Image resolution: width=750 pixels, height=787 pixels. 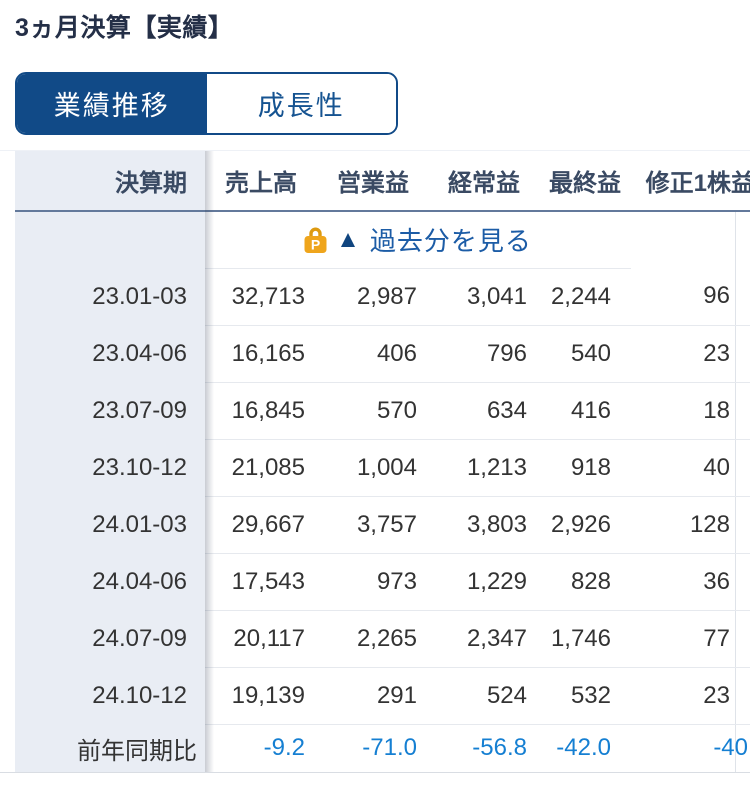 What do you see at coordinates (373, 639) in the screenshot?
I see `op-profit-cell: 2,265` at bounding box center [373, 639].